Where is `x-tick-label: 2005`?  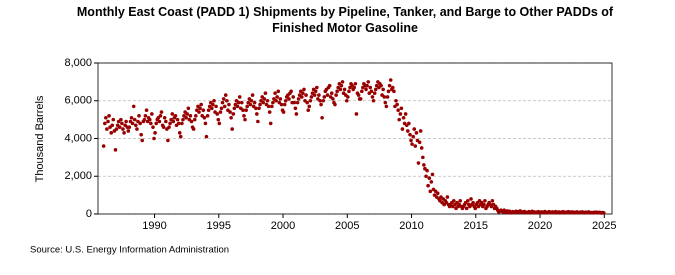
x-tick-label: 2005 is located at coordinates (347, 226).